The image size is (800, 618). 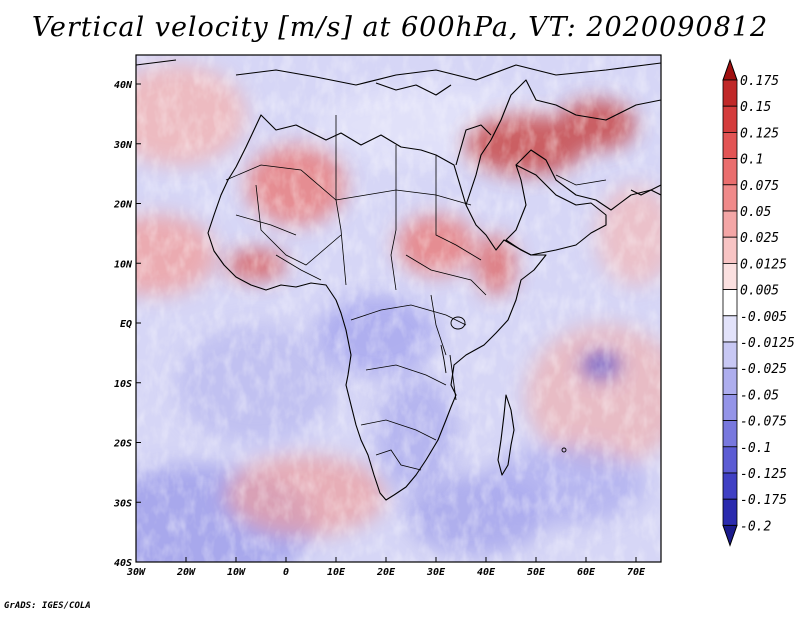 What do you see at coordinates (47, 606) in the screenshot?
I see `footer-credit: GrADS: IGES/COLA` at bounding box center [47, 606].